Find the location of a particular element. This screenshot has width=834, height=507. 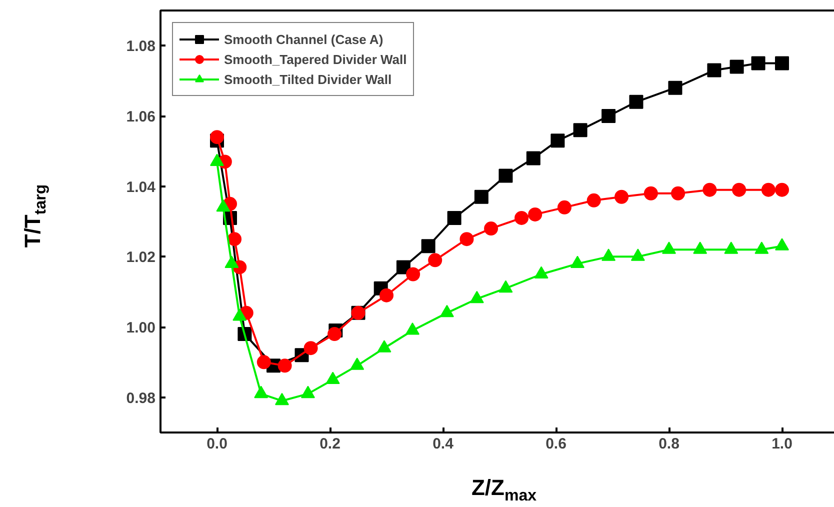

x-tick-label: 0.0 is located at coordinates (217, 444).